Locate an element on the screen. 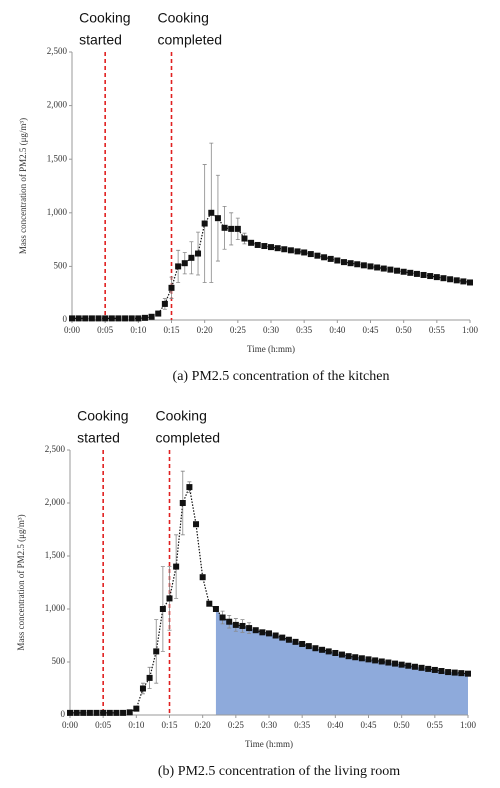 This screenshot has height=788, width=500. y-tick-label: 1,500 is located at coordinates (55, 555).